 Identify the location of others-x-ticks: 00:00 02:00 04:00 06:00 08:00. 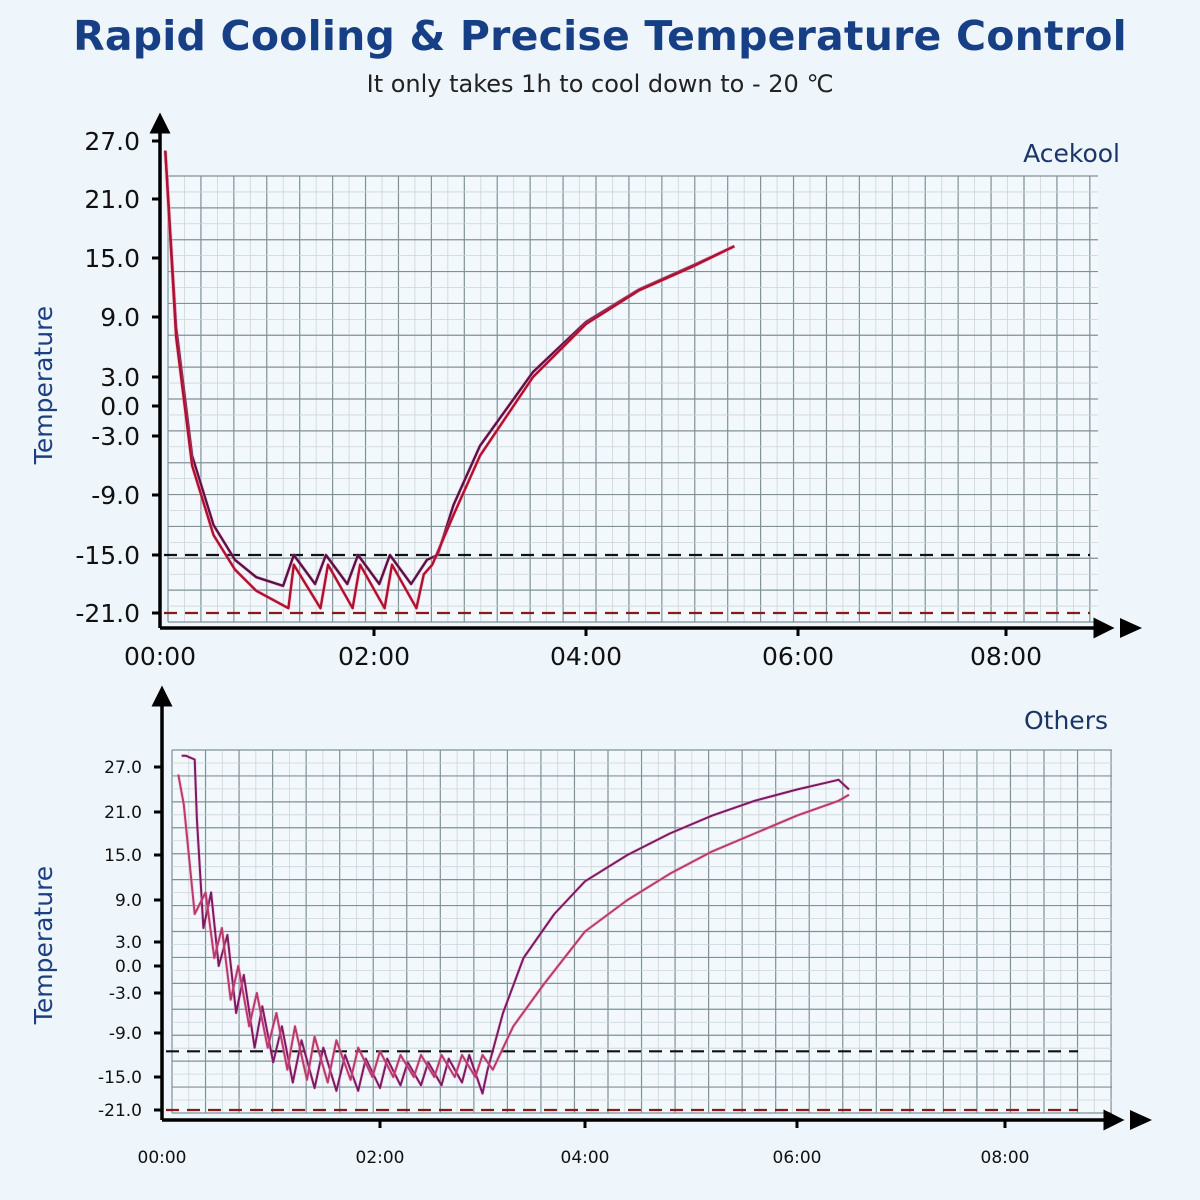
(584, 1144).